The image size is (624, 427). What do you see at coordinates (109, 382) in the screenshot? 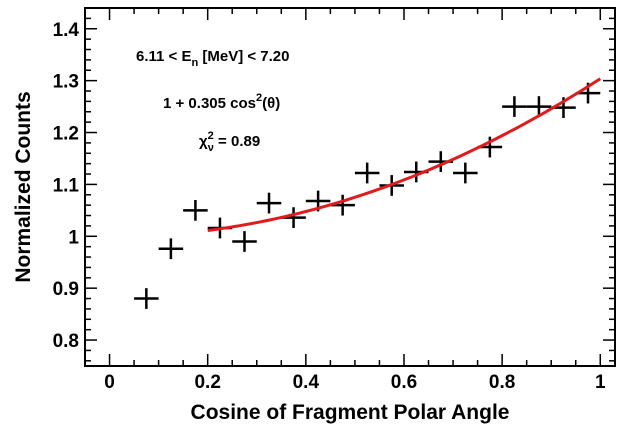
I see `x-tick-label: 0` at bounding box center [109, 382].